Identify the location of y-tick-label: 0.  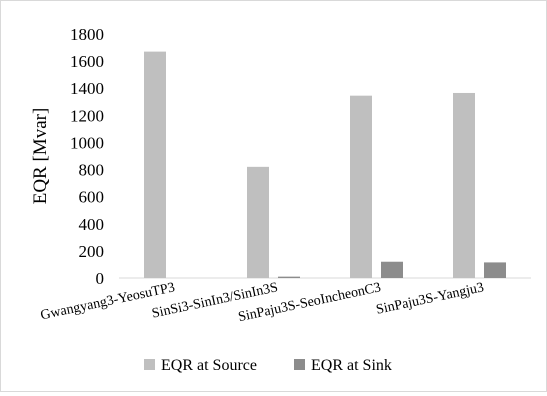
(100, 278).